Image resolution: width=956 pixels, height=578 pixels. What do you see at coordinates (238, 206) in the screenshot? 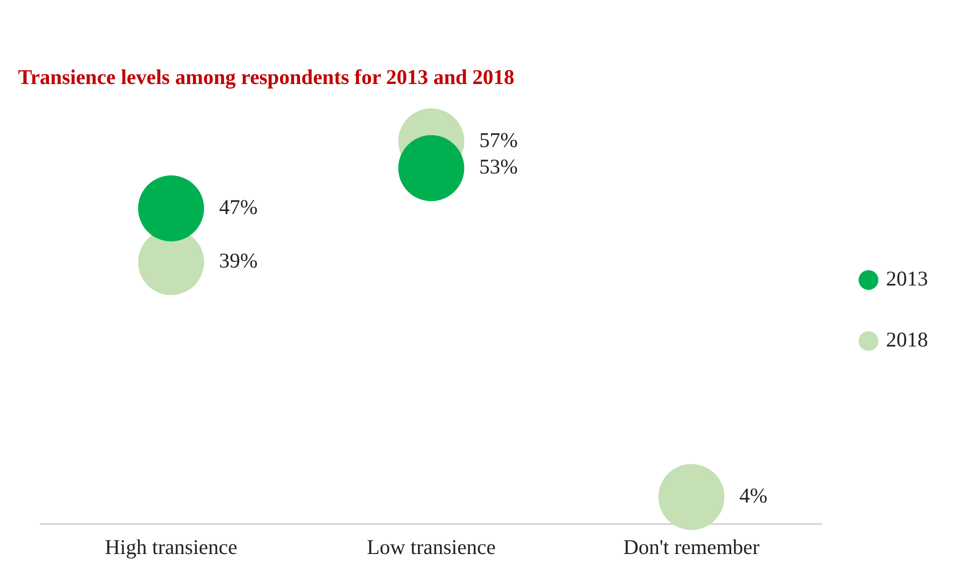
I see `data-label: 47%` at bounding box center [238, 206].